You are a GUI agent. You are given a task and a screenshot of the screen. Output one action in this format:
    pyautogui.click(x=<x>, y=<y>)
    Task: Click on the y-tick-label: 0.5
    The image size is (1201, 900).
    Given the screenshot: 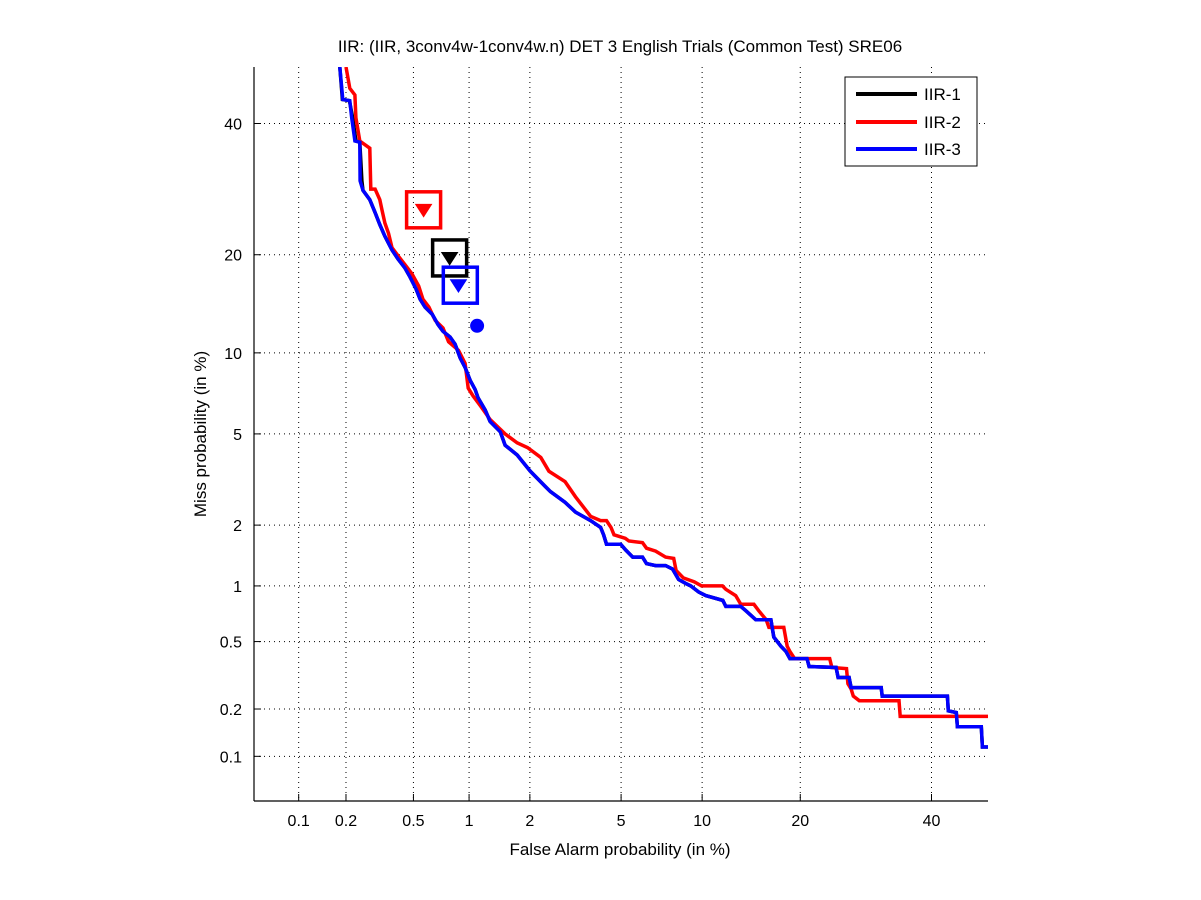 What is the action you would take?
    pyautogui.click(x=231, y=643)
    